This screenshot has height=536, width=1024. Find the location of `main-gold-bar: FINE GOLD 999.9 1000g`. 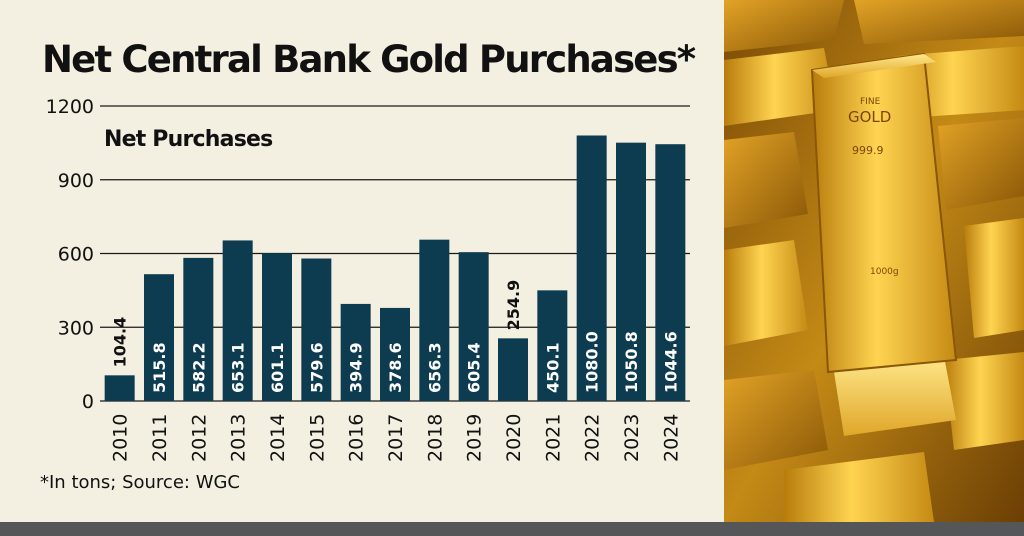

main-gold-bar: FINE GOLD 999.9 1000g is located at coordinates (884, 213).